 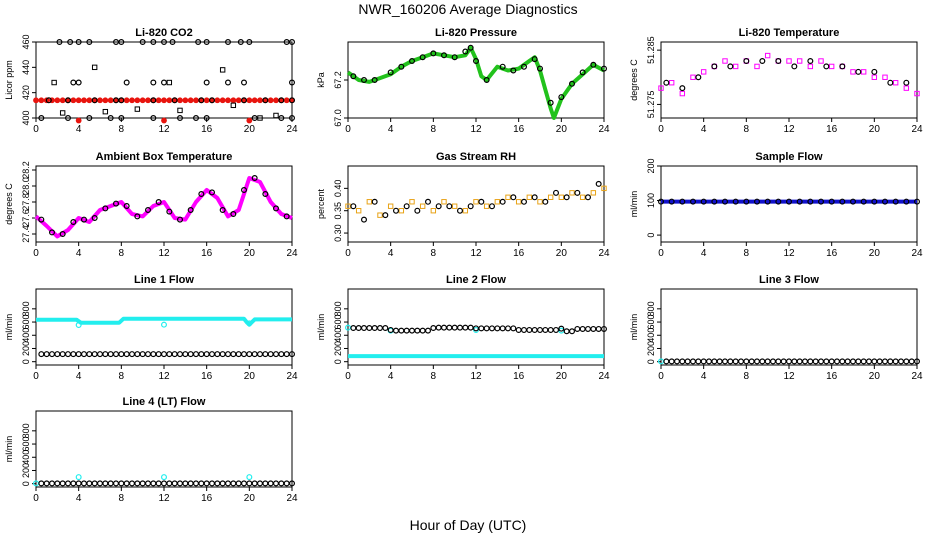 I want to click on y-axis-label: ml/min, so click(x=9, y=327).